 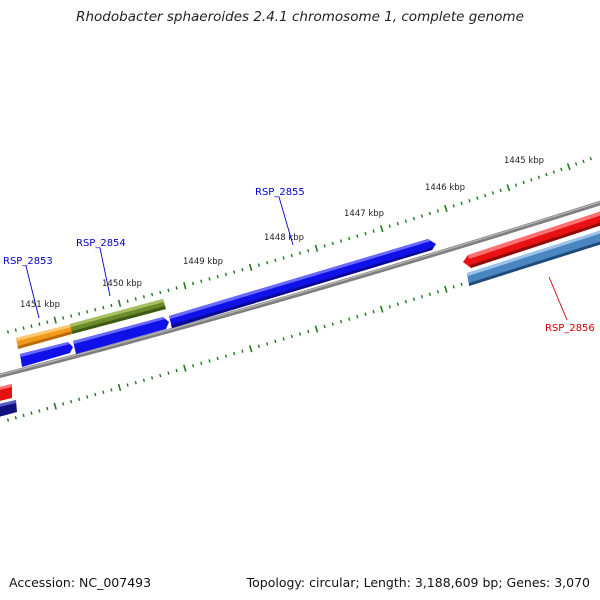 What do you see at coordinates (280, 192) in the screenshot?
I see `gene-label-rsp-2855: RSP_2855` at bounding box center [280, 192].